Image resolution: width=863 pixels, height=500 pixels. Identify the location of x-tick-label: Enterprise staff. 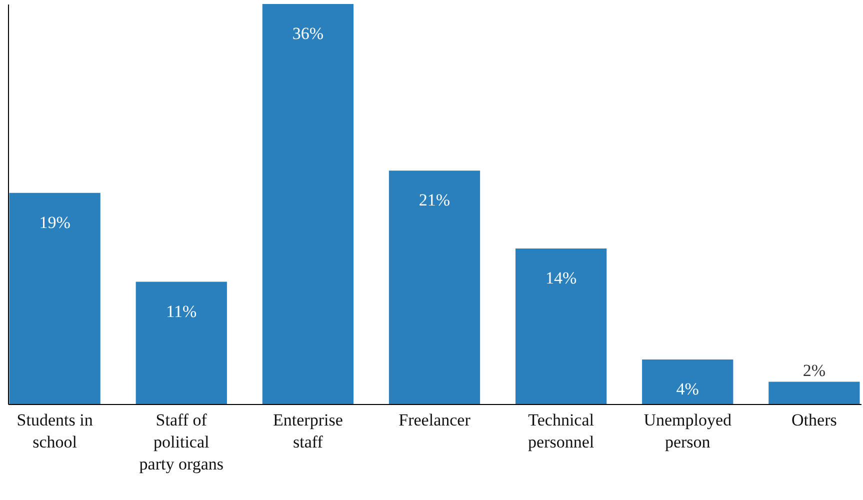
(308, 431).